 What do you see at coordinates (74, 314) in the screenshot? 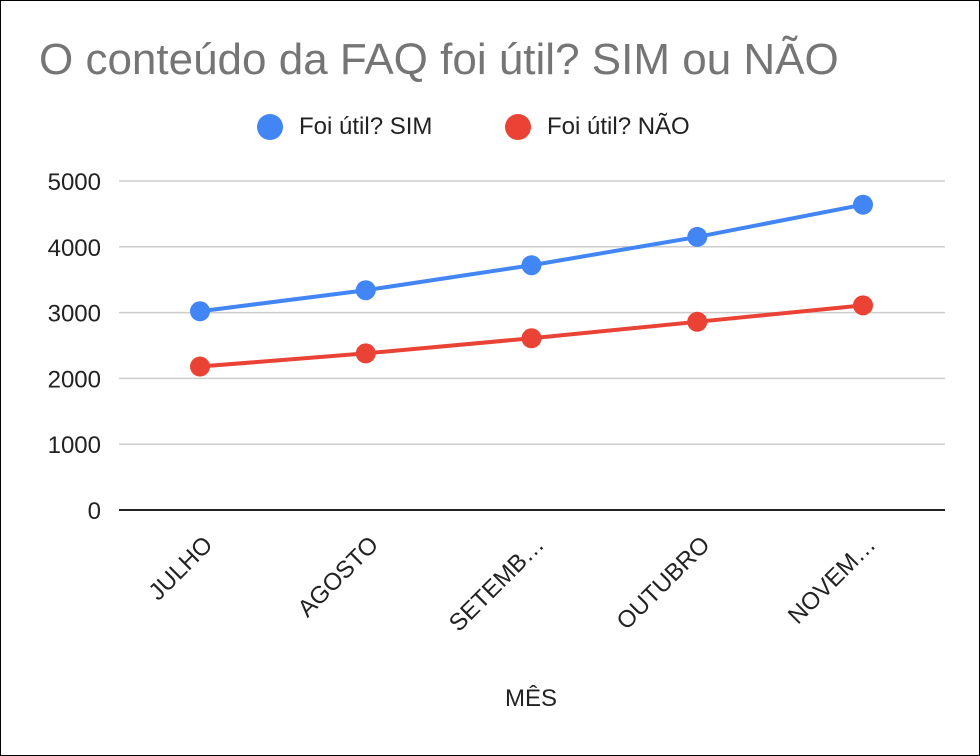
I see `y-tick-label: 3000` at bounding box center [74, 314].